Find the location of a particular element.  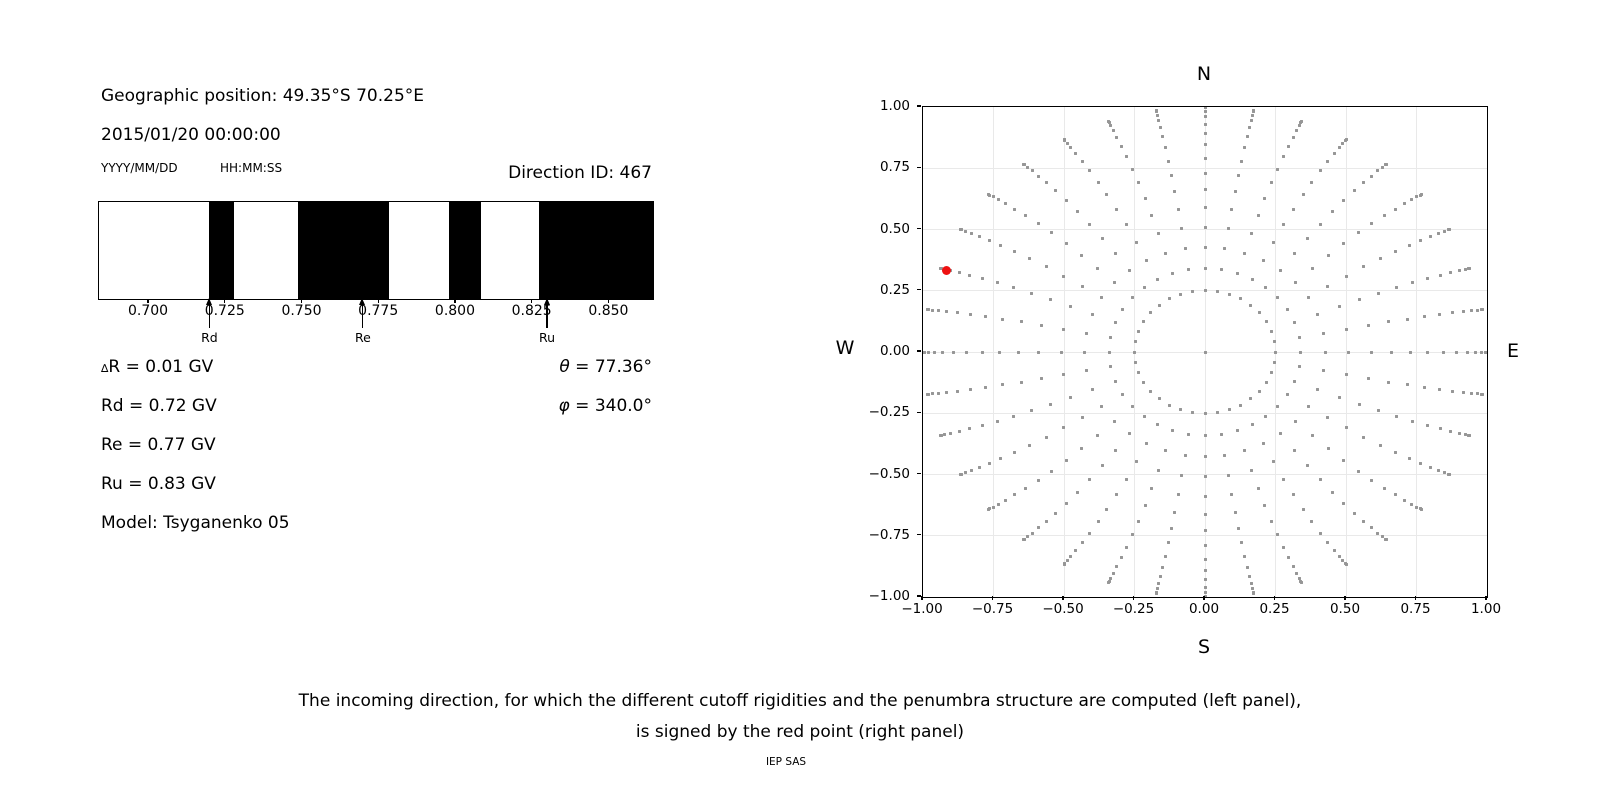

theta-symbol: θ is located at coordinates (564, 367).